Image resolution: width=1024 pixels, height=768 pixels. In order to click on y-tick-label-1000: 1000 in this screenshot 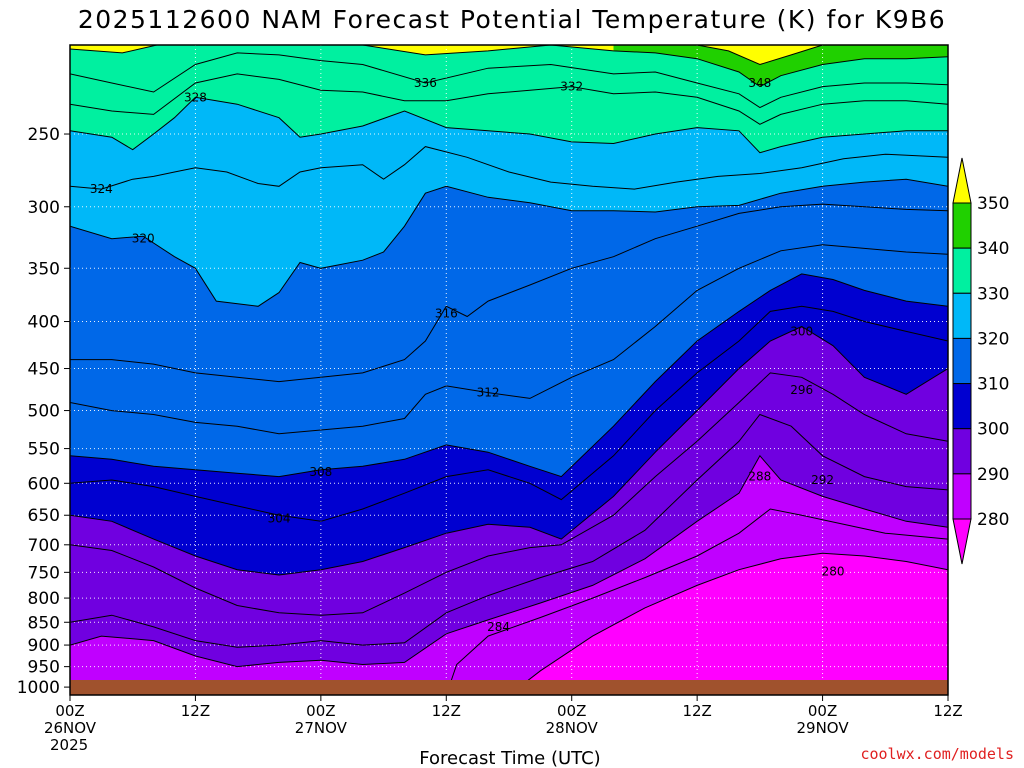, I will do `click(38, 688)`.